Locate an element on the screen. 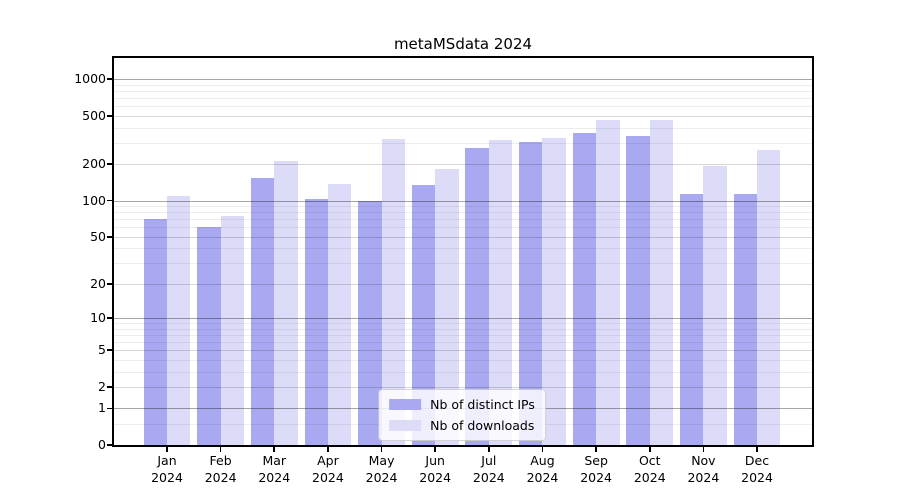 The image size is (900, 500). ips-bar-mar is located at coordinates (262, 311).